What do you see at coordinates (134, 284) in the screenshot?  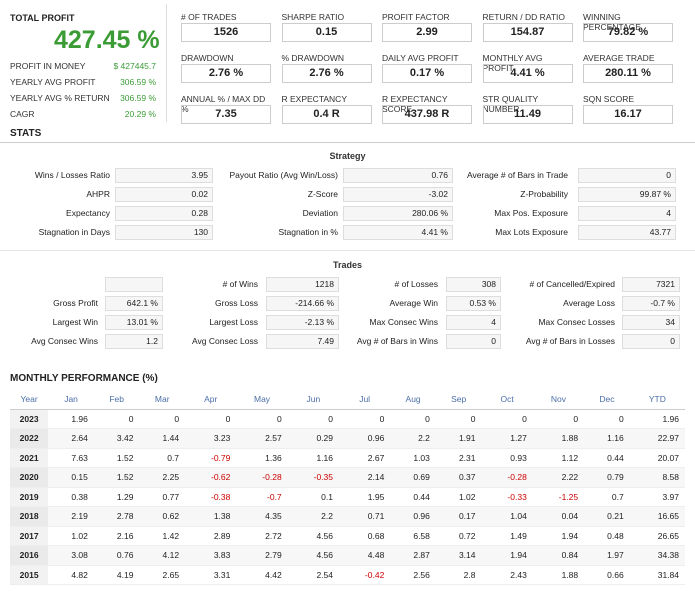 I see `trade-value-blank` at bounding box center [134, 284].